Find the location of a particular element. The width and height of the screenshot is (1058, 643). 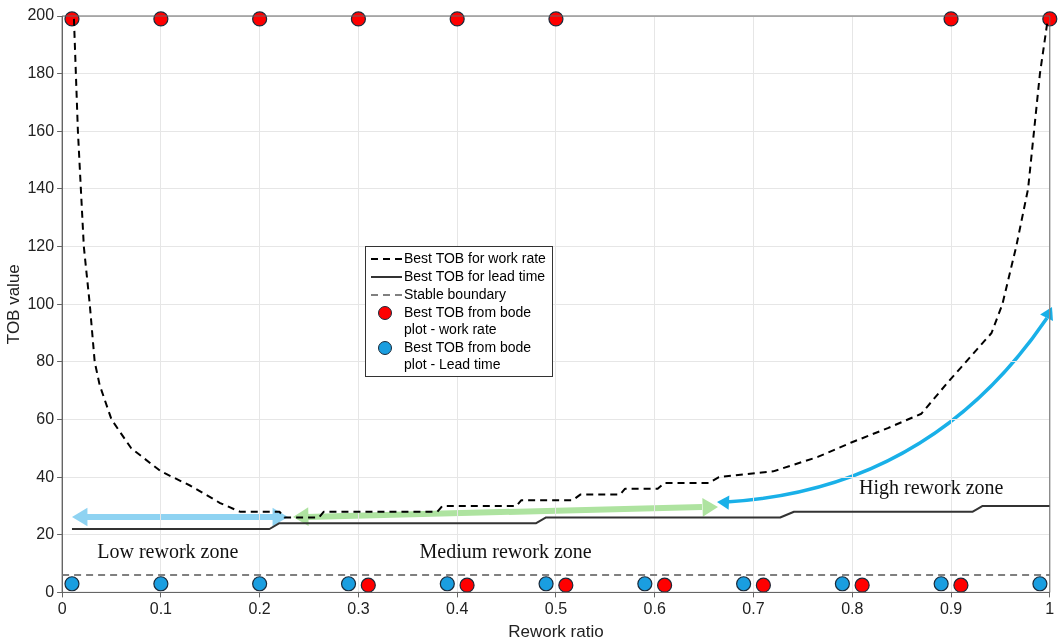

y-tick-label: 200 is located at coordinates (41, 15).